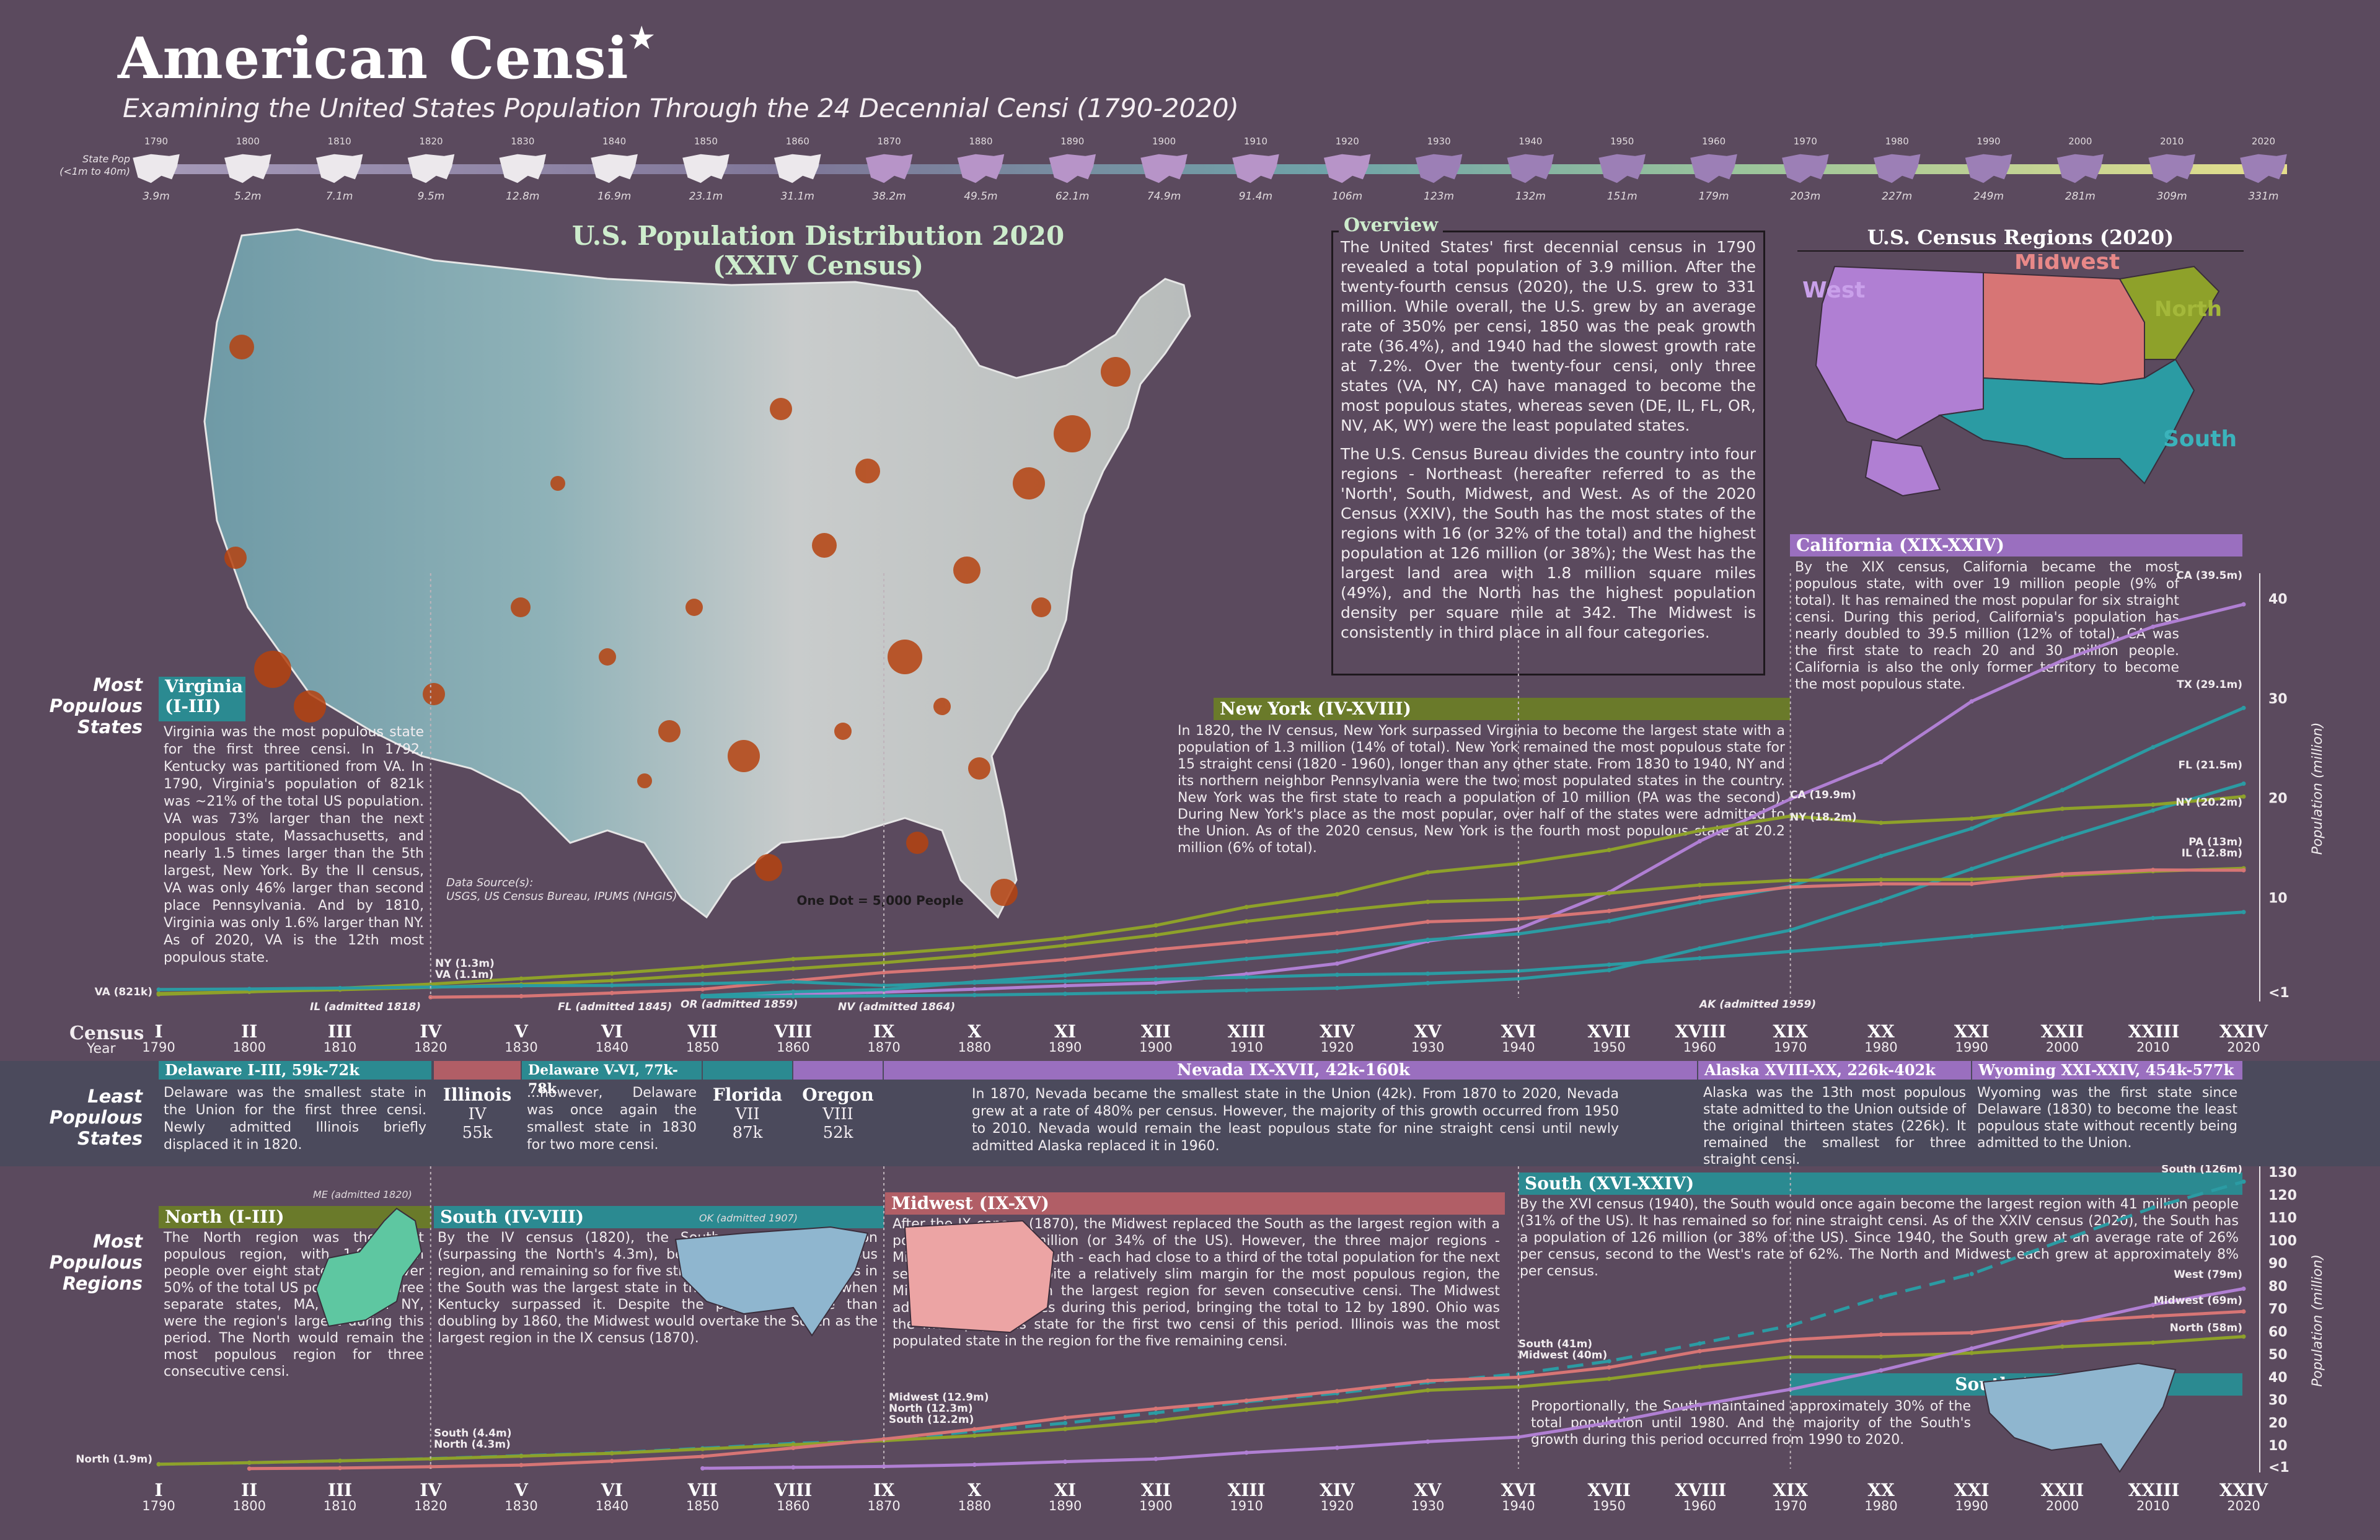 This screenshot has width=2380, height=1540. Describe the element at coordinates (472, 1444) in the screenshot. I see `label-north-43: North (4.3m)` at that location.